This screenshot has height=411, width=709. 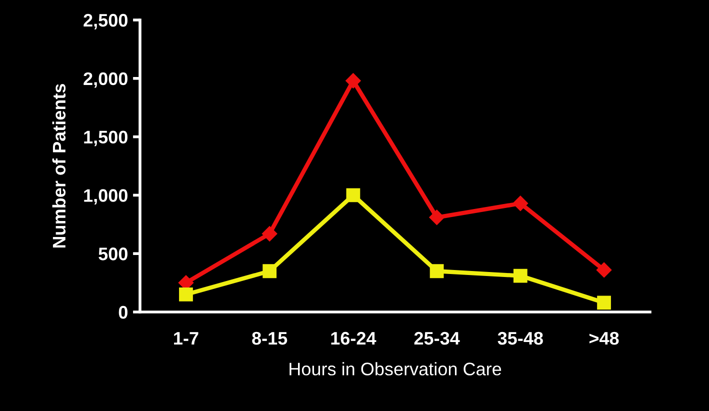 What do you see at coordinates (270, 338) in the screenshot?
I see `x-tick-label: 8-15` at bounding box center [270, 338].